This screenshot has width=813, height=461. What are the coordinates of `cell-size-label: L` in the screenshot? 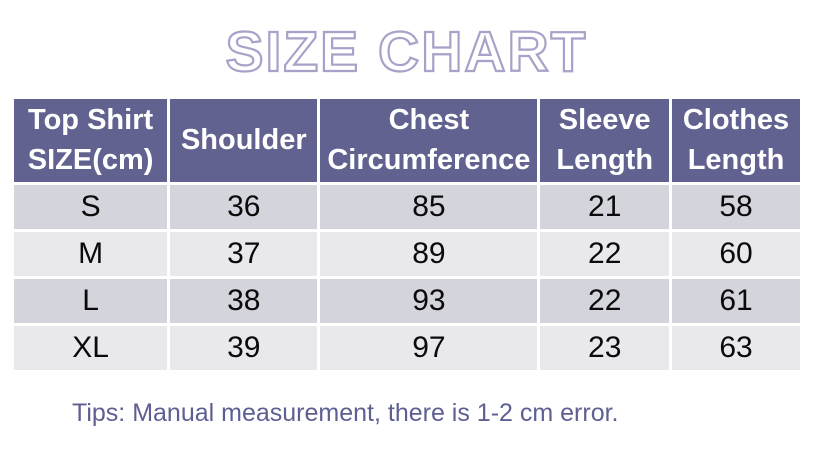 It's located at (91, 301).